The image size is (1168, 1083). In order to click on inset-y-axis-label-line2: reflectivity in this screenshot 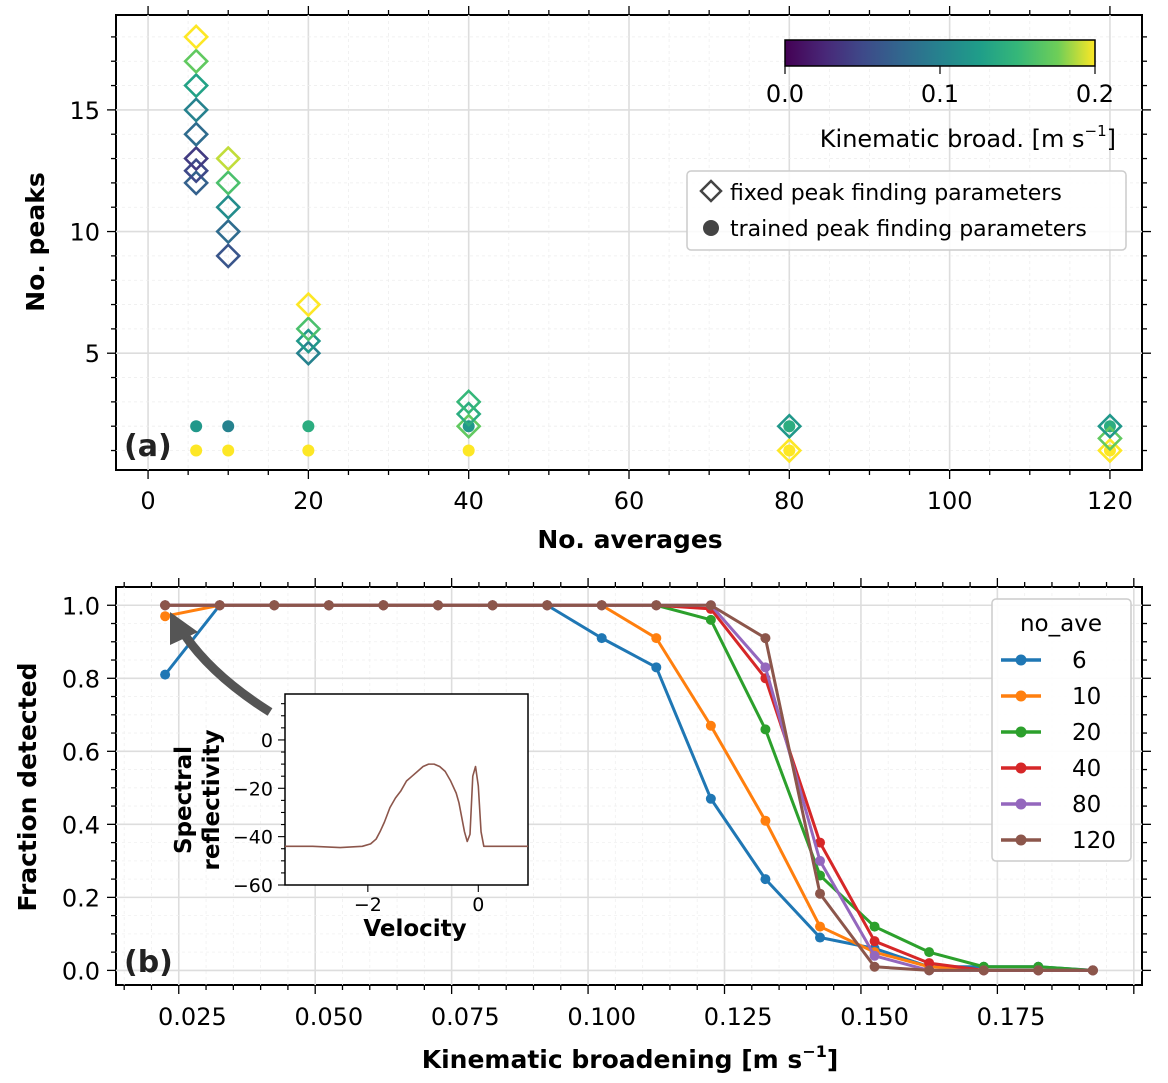, I will do `click(212, 800)`.